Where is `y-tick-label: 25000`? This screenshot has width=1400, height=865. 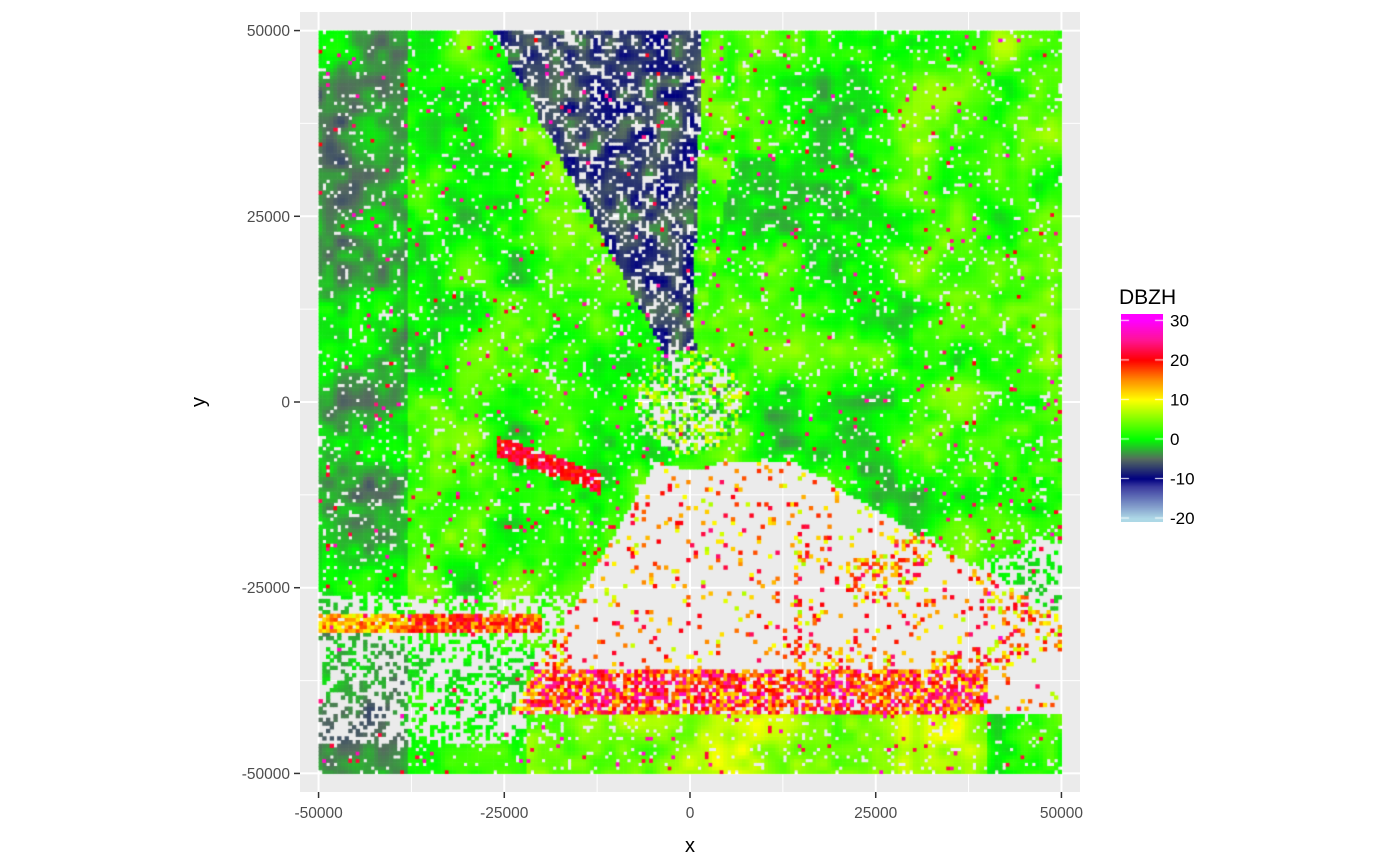
y-tick-label: 25000 is located at coordinates (268, 217).